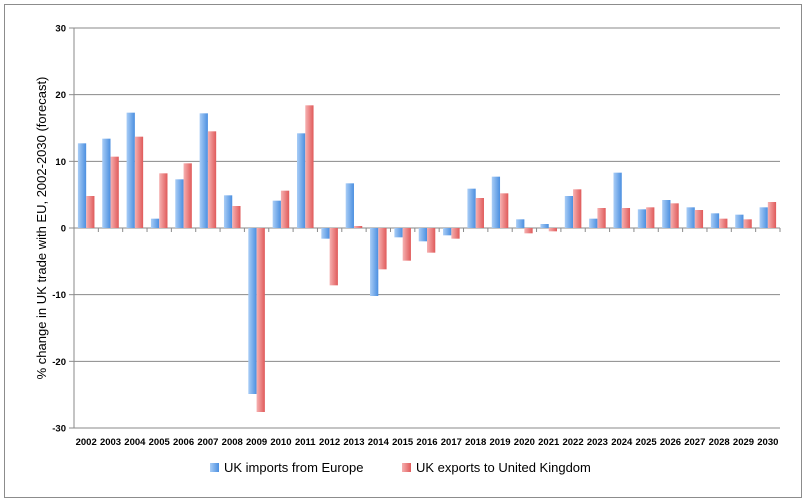  I want to click on bar-imports-2013, so click(349, 205).